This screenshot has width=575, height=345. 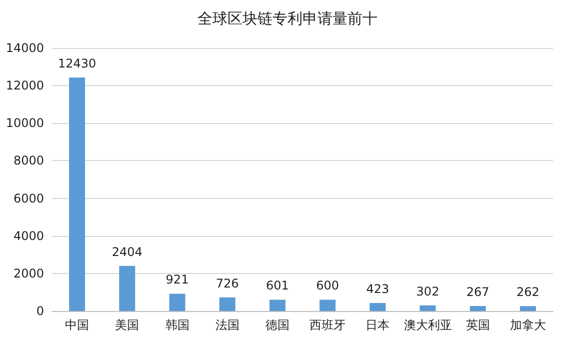 I want to click on data-label: 267, so click(x=478, y=291).